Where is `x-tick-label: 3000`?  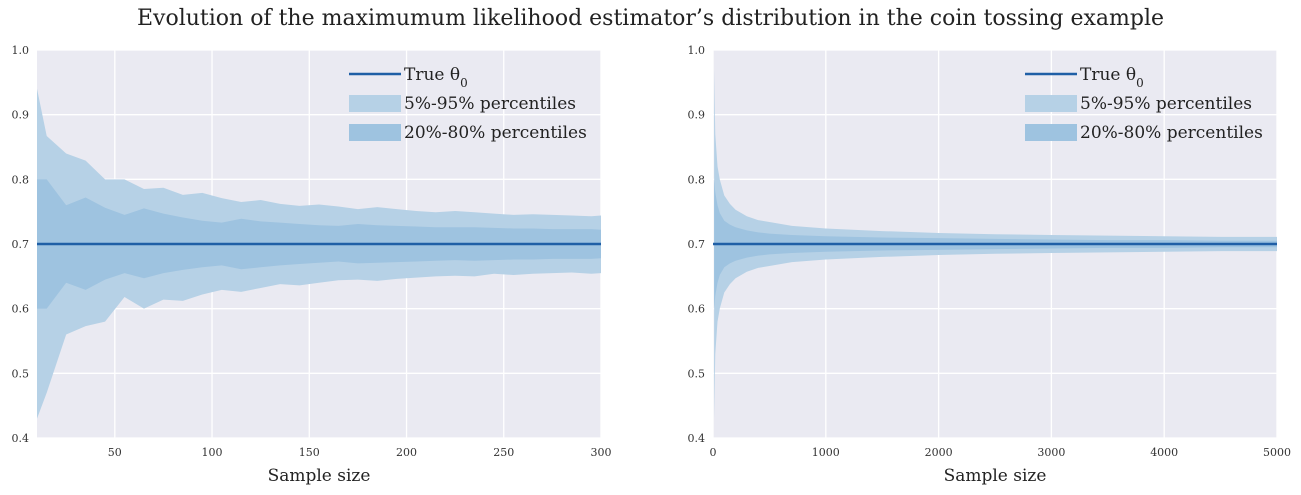 x-tick-label: 3000 is located at coordinates (1051, 452).